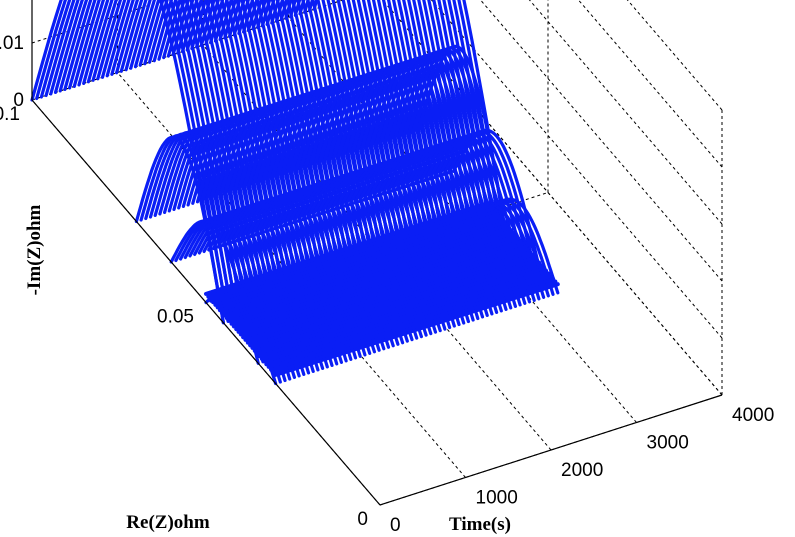  Describe the element at coordinates (12, 43) in the screenshot. I see `z-tick-label: 0.01` at that location.